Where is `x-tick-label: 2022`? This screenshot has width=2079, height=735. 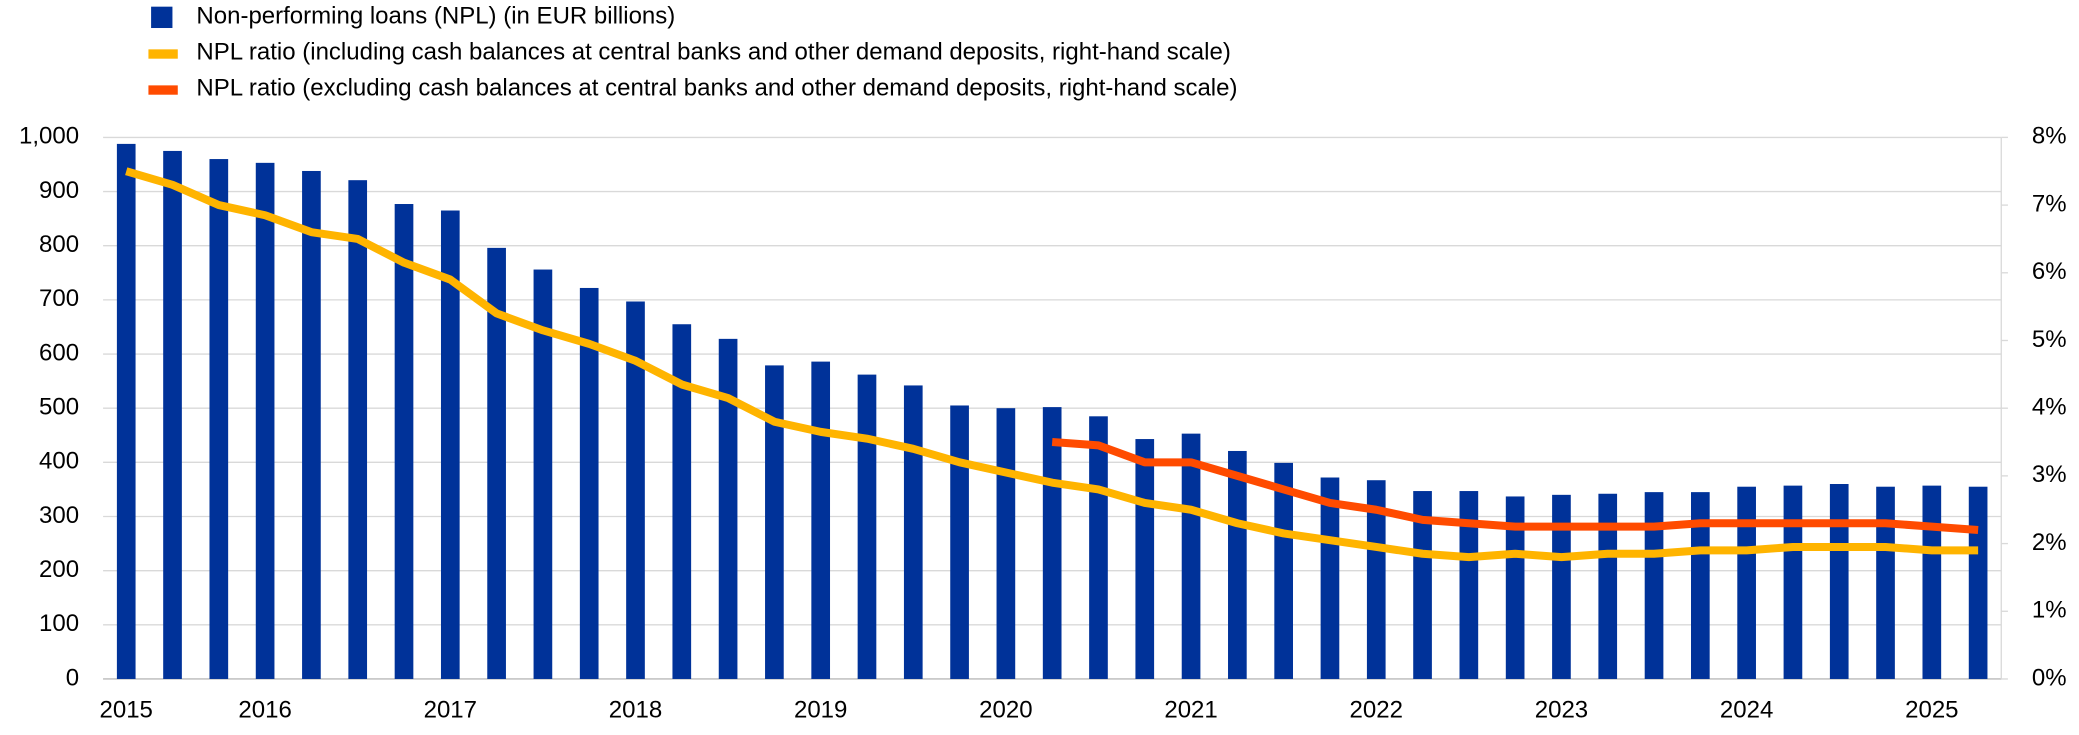
x-tick-label: 2022 is located at coordinates (1376, 709).